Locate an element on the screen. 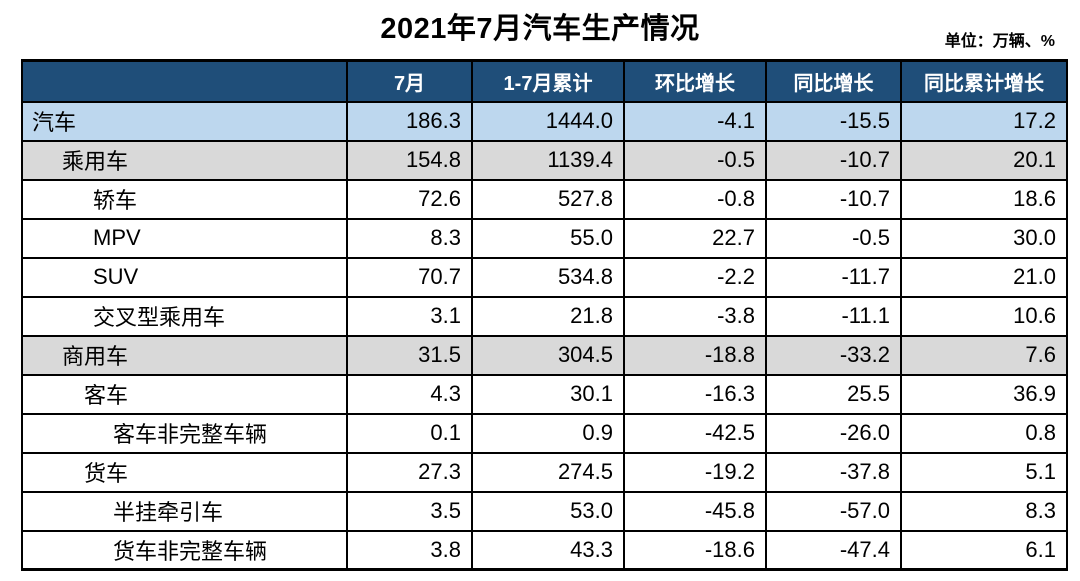 The image size is (1080, 581). header-row: 7月 1-7月累计 环比增长 同比增长 同比累计增长 is located at coordinates (544, 81).